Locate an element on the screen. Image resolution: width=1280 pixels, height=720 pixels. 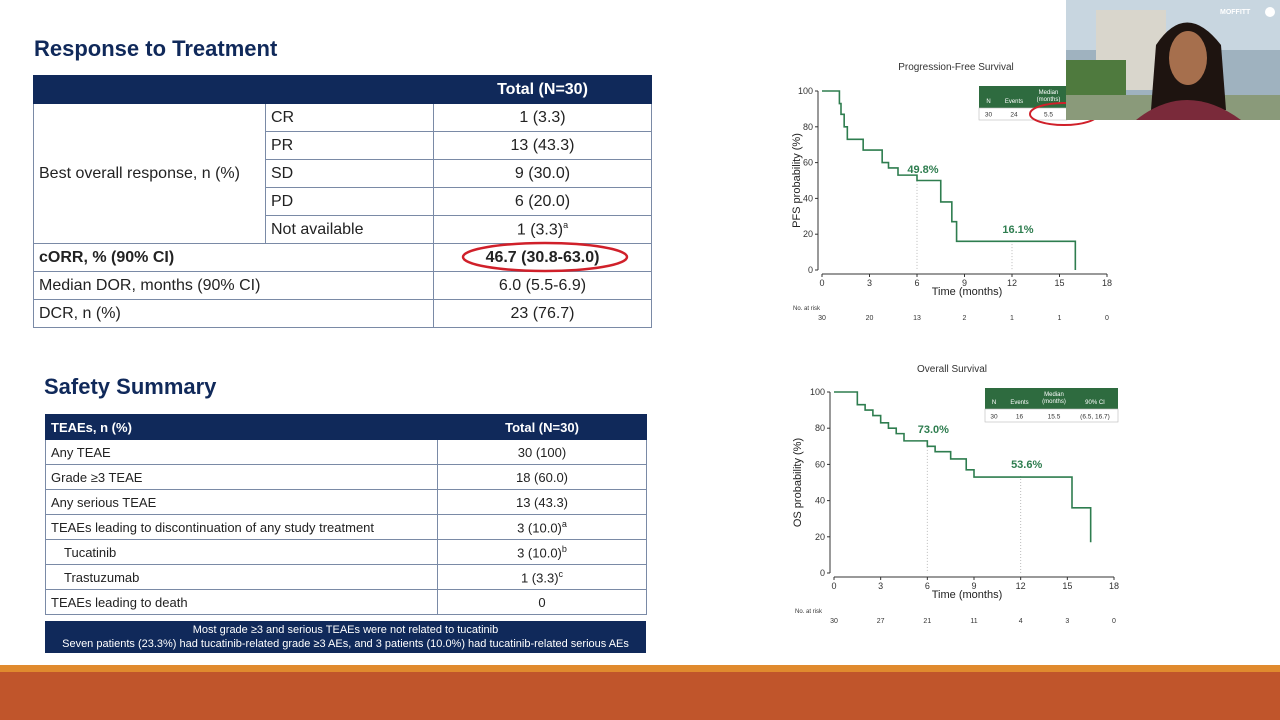
value-cell: 0 is located at coordinates (542, 602).